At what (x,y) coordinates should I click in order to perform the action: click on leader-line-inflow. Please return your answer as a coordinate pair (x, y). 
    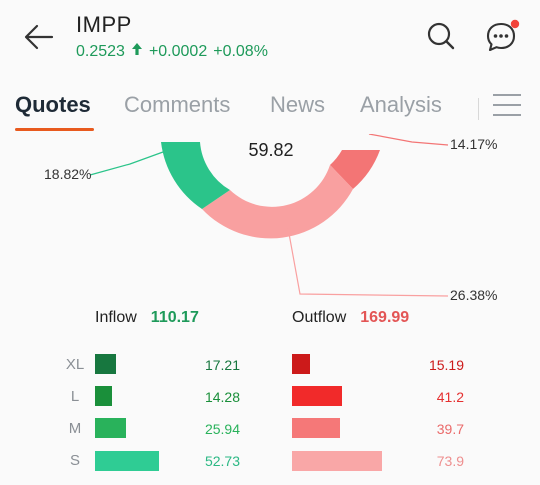
    Looking at the image, I should click on (126, 163).